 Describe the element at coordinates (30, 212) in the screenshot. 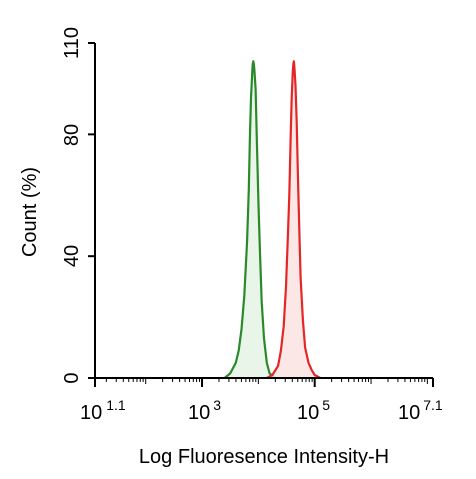

I see `y-axis-title: Count (%)` at that location.